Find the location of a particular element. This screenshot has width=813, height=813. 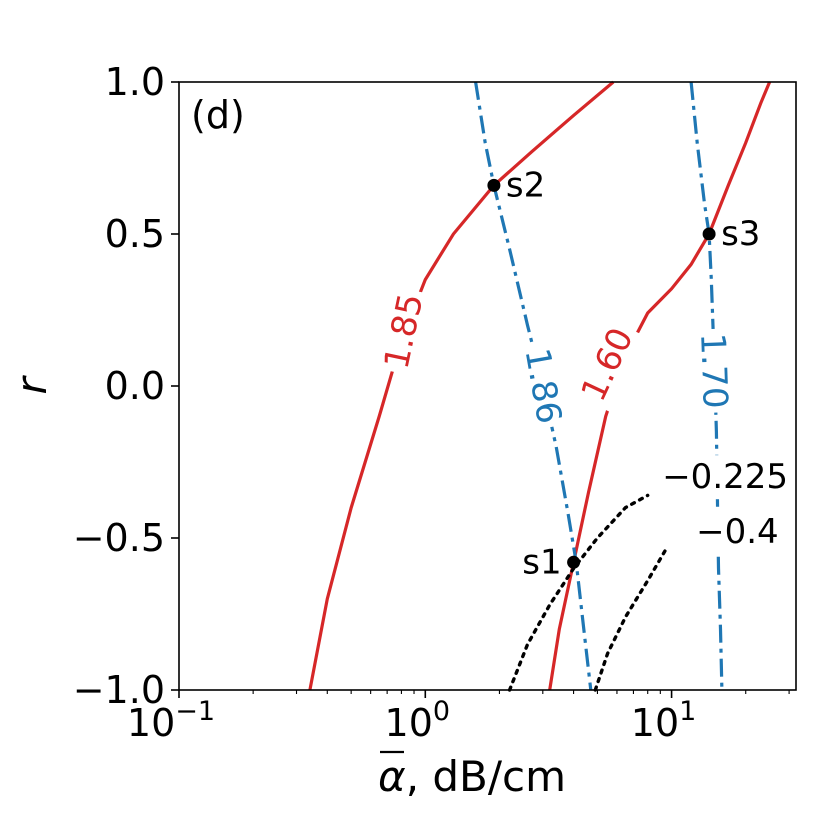

x-axis-symbol: α is located at coordinates (392, 776).